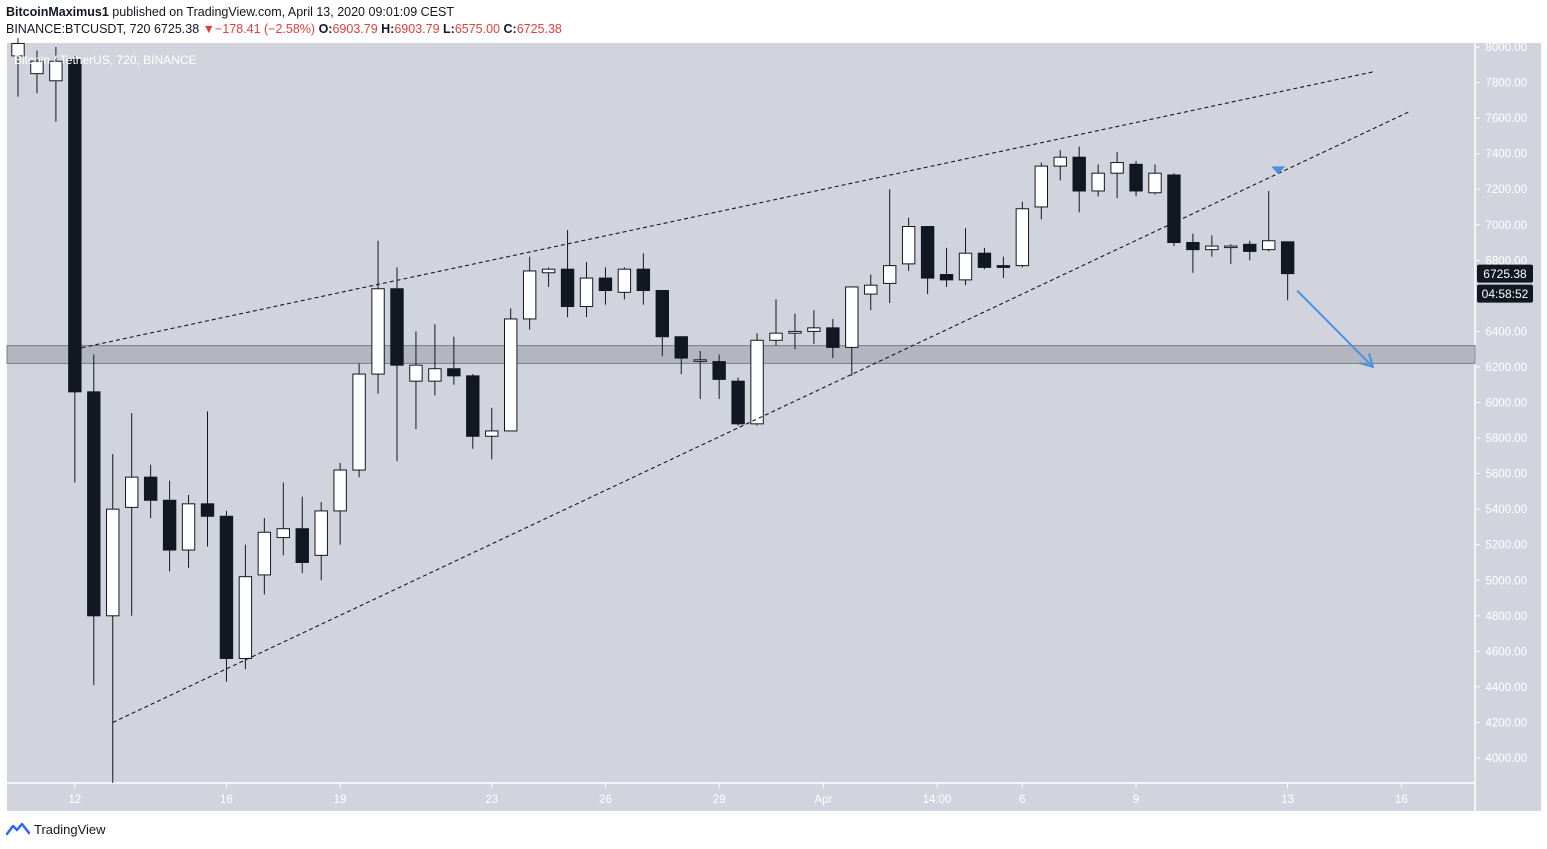  Describe the element at coordinates (937, 800) in the screenshot. I see `x-tick-label: 14:00` at that location.